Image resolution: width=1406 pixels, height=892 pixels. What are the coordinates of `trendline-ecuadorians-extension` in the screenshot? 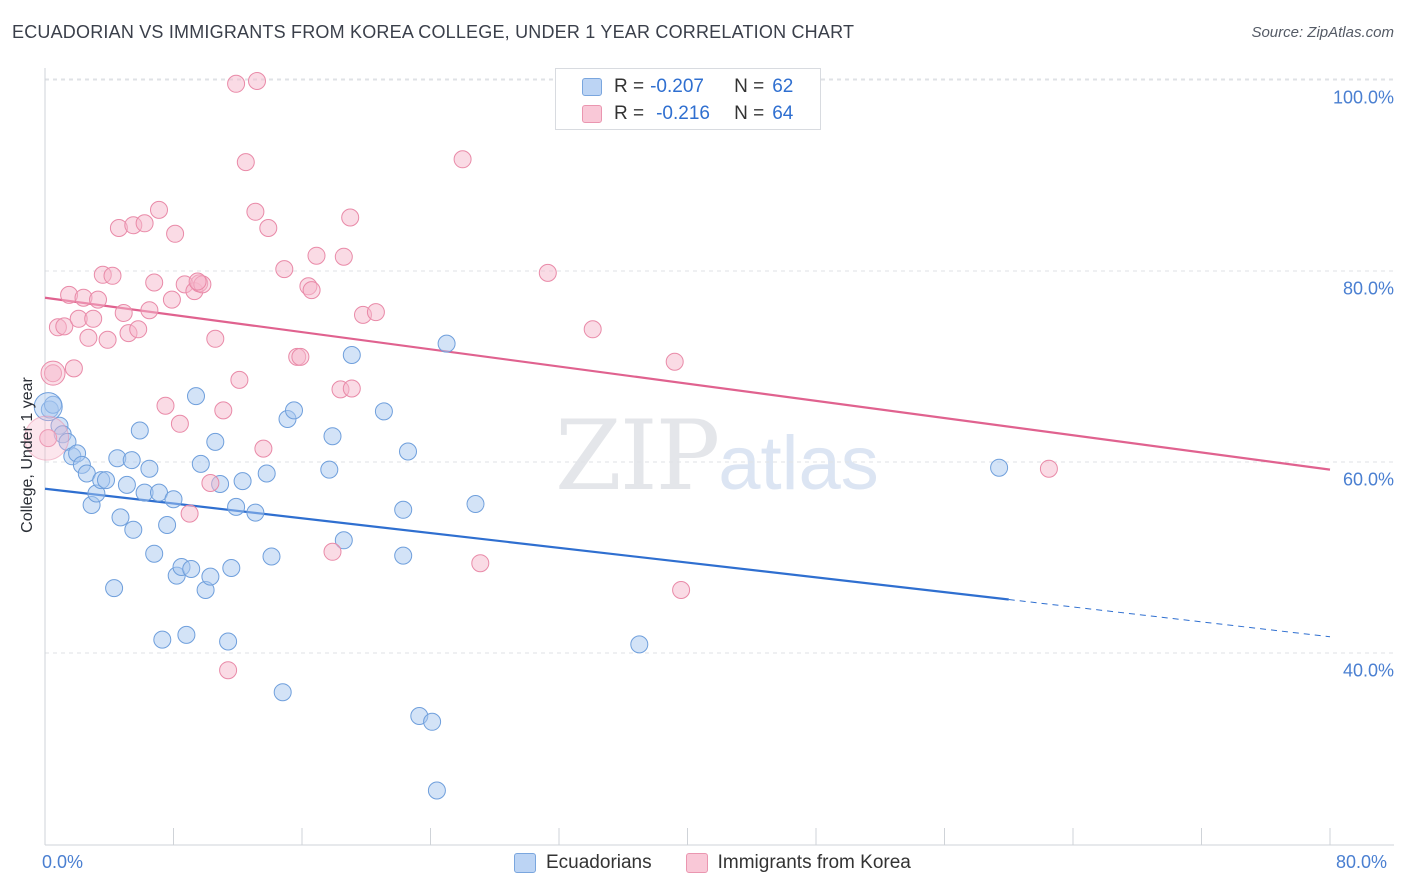 It's located at (1169, 618).